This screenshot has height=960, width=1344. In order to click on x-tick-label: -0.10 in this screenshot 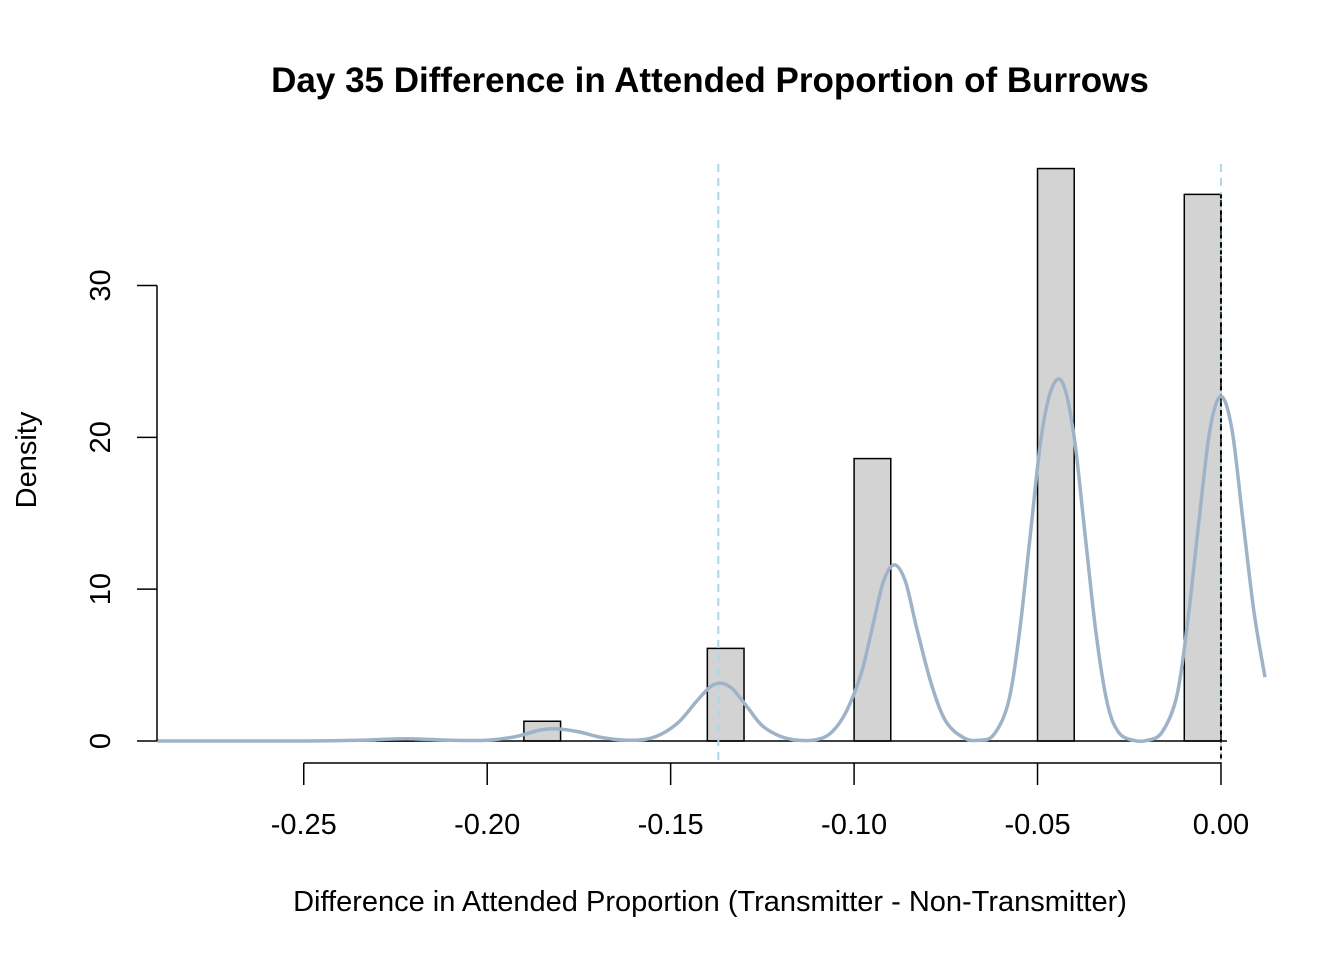, I will do `click(854, 825)`.